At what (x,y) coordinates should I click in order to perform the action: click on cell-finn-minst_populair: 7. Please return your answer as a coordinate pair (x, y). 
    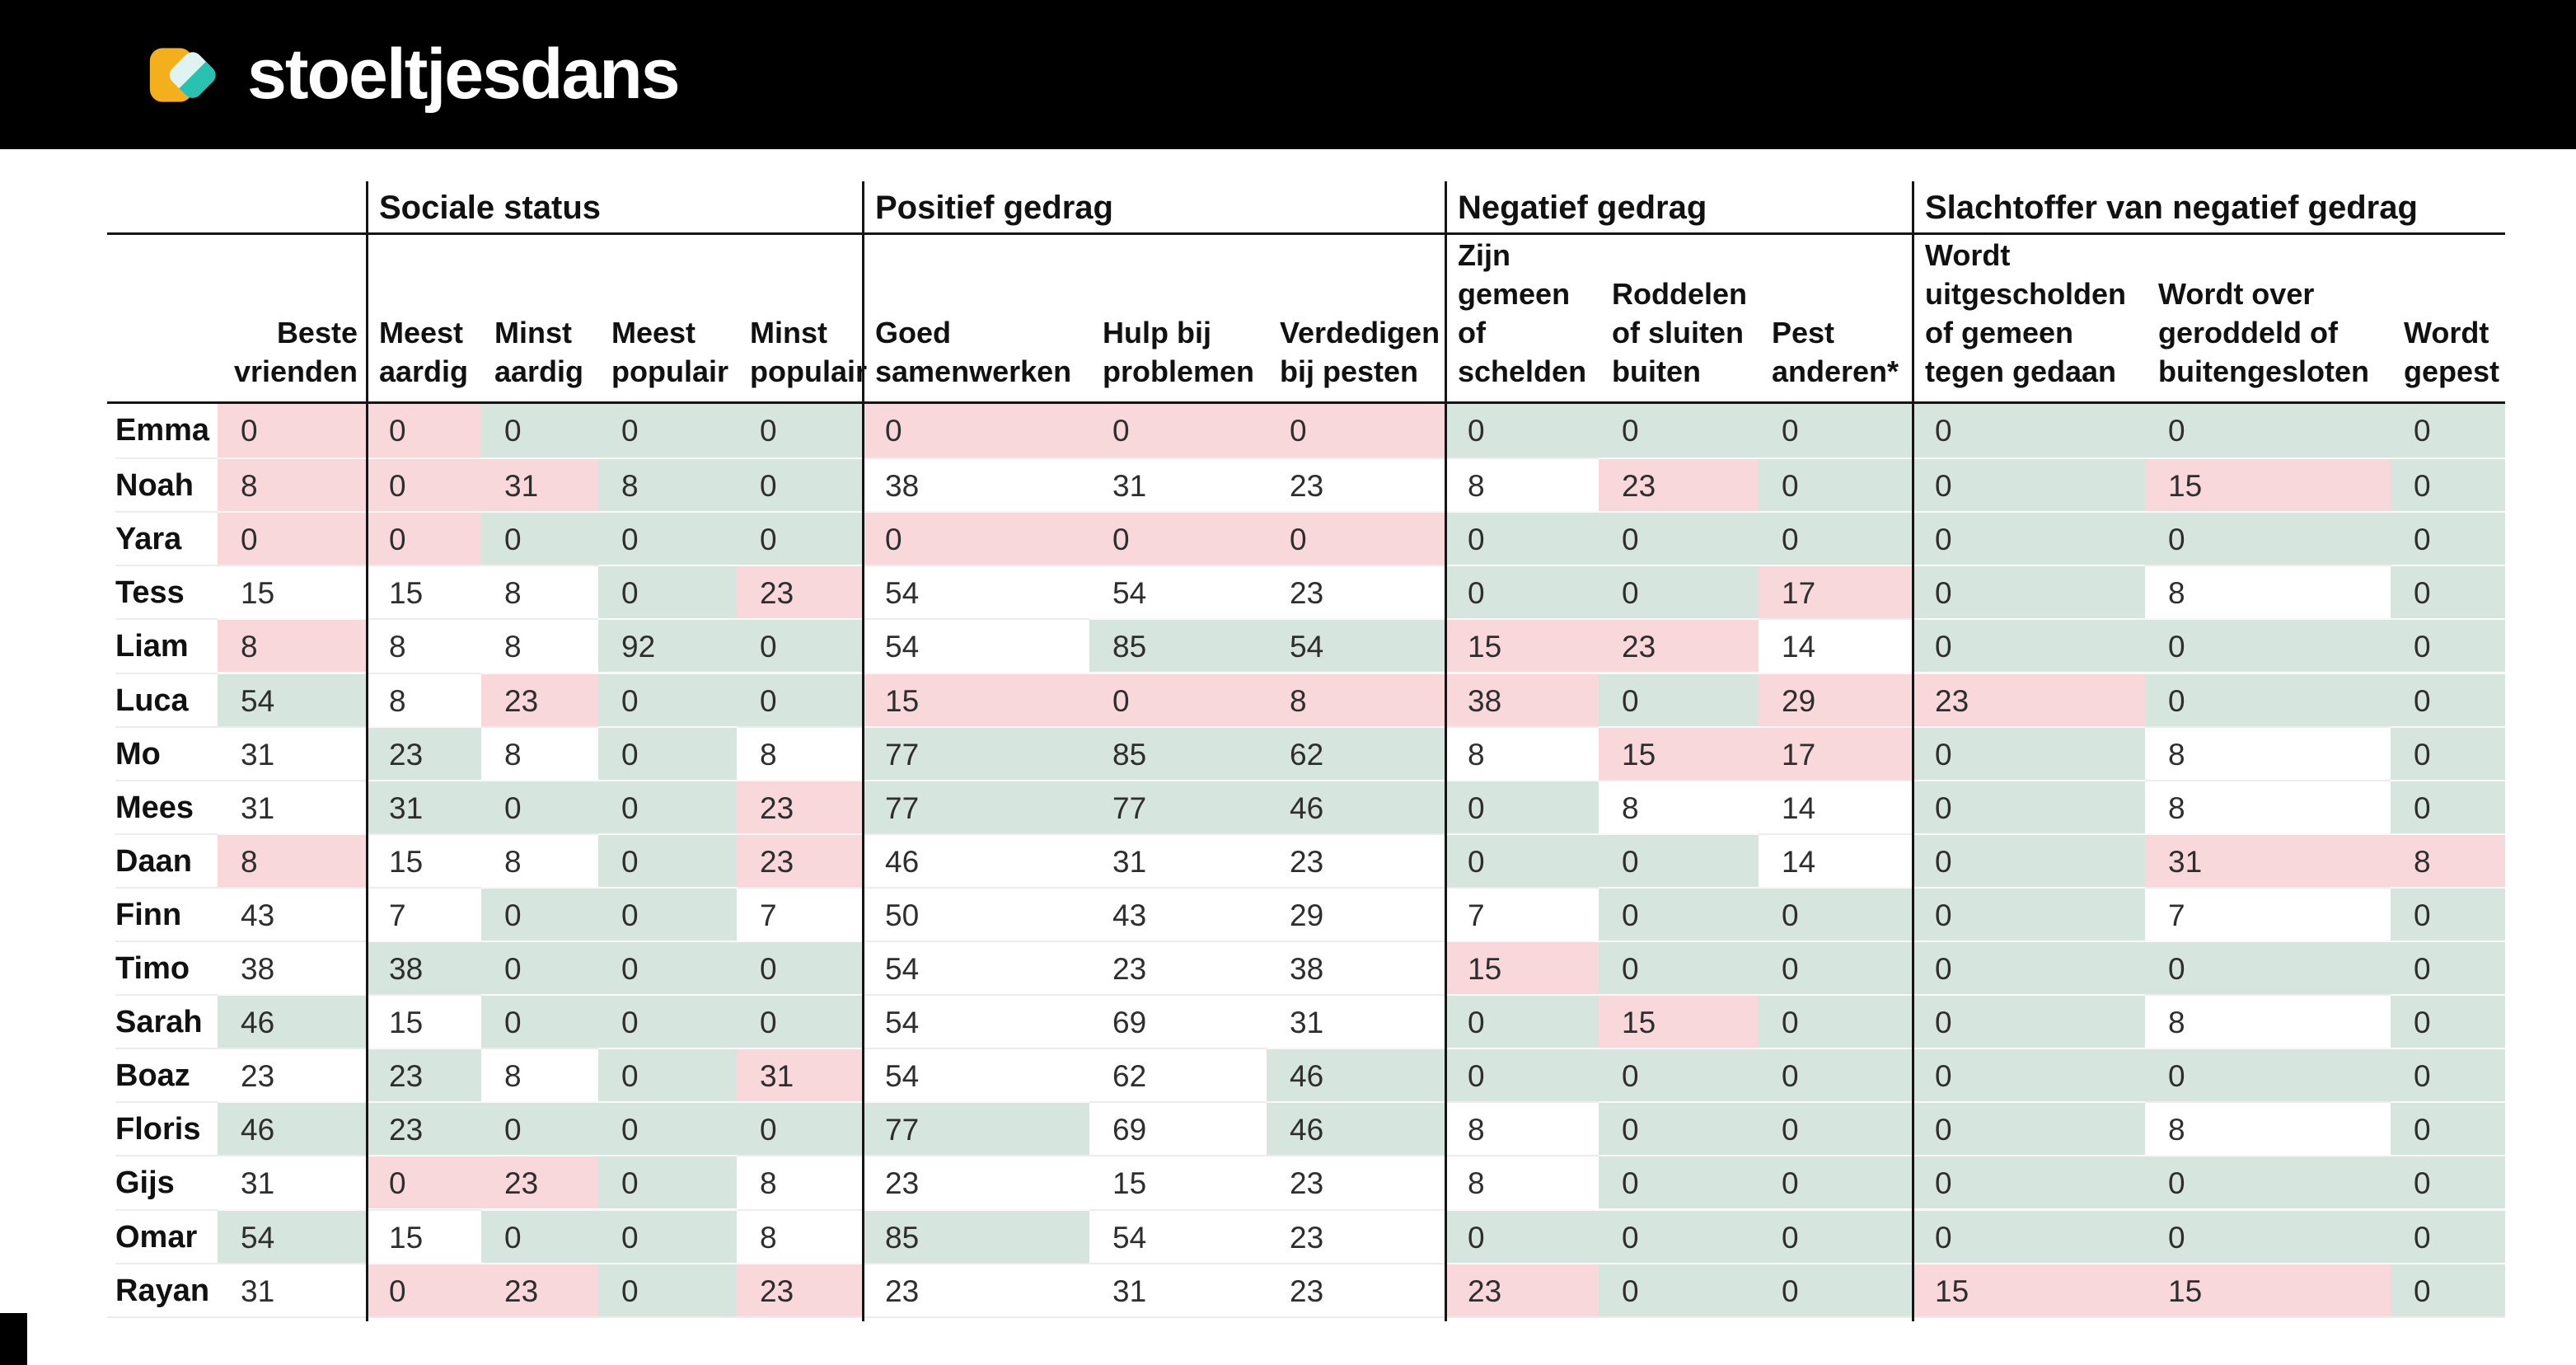
    Looking at the image, I should click on (799, 913).